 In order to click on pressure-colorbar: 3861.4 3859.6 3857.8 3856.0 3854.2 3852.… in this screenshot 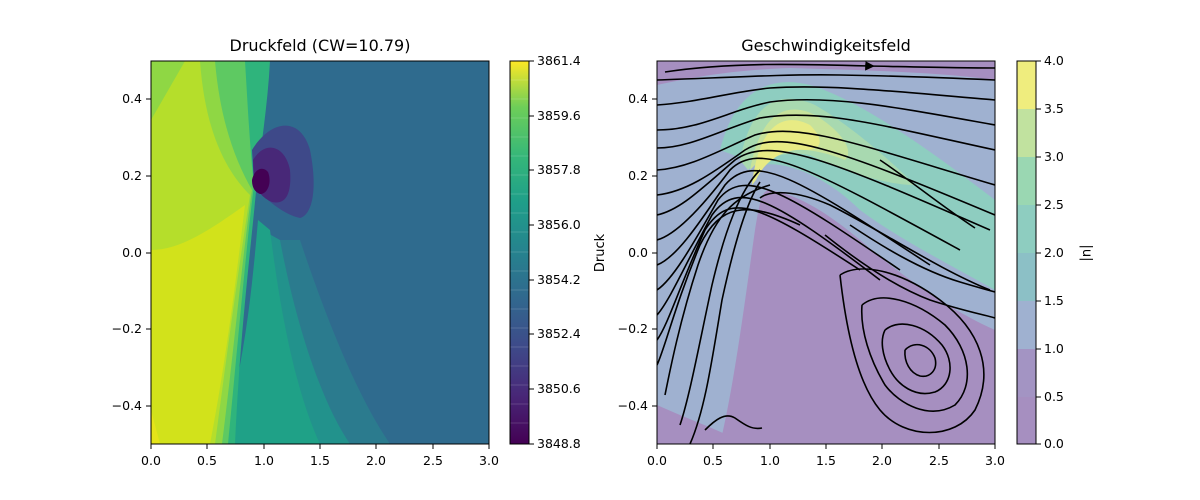, I will do `click(558, 252)`.